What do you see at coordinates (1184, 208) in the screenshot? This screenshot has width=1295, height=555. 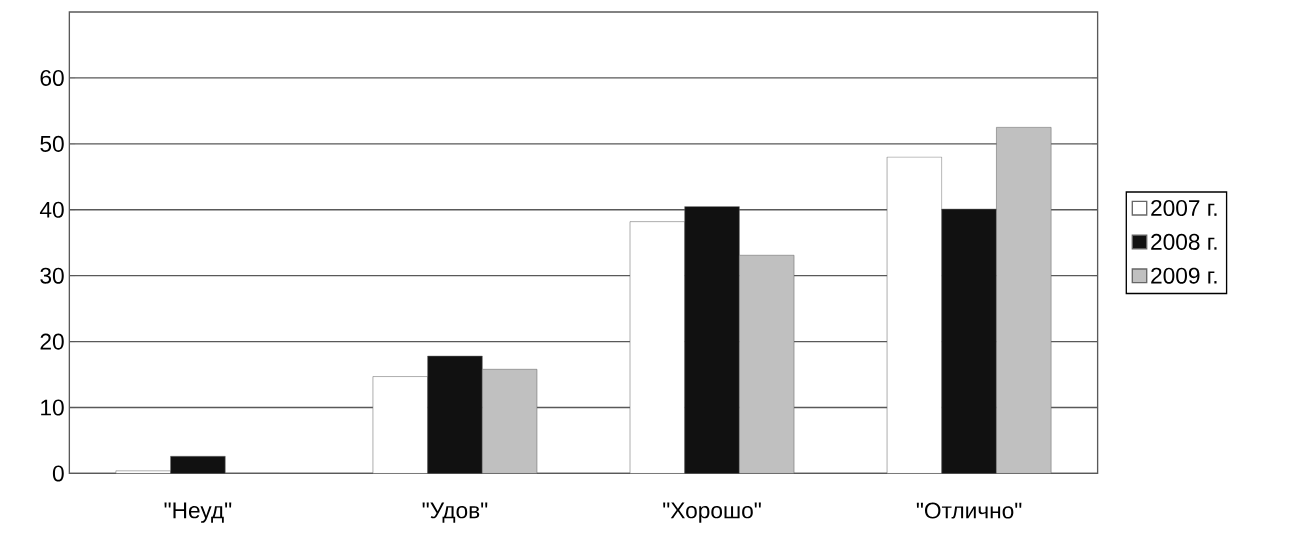 I see `legend-label: 2007 г.` at bounding box center [1184, 208].